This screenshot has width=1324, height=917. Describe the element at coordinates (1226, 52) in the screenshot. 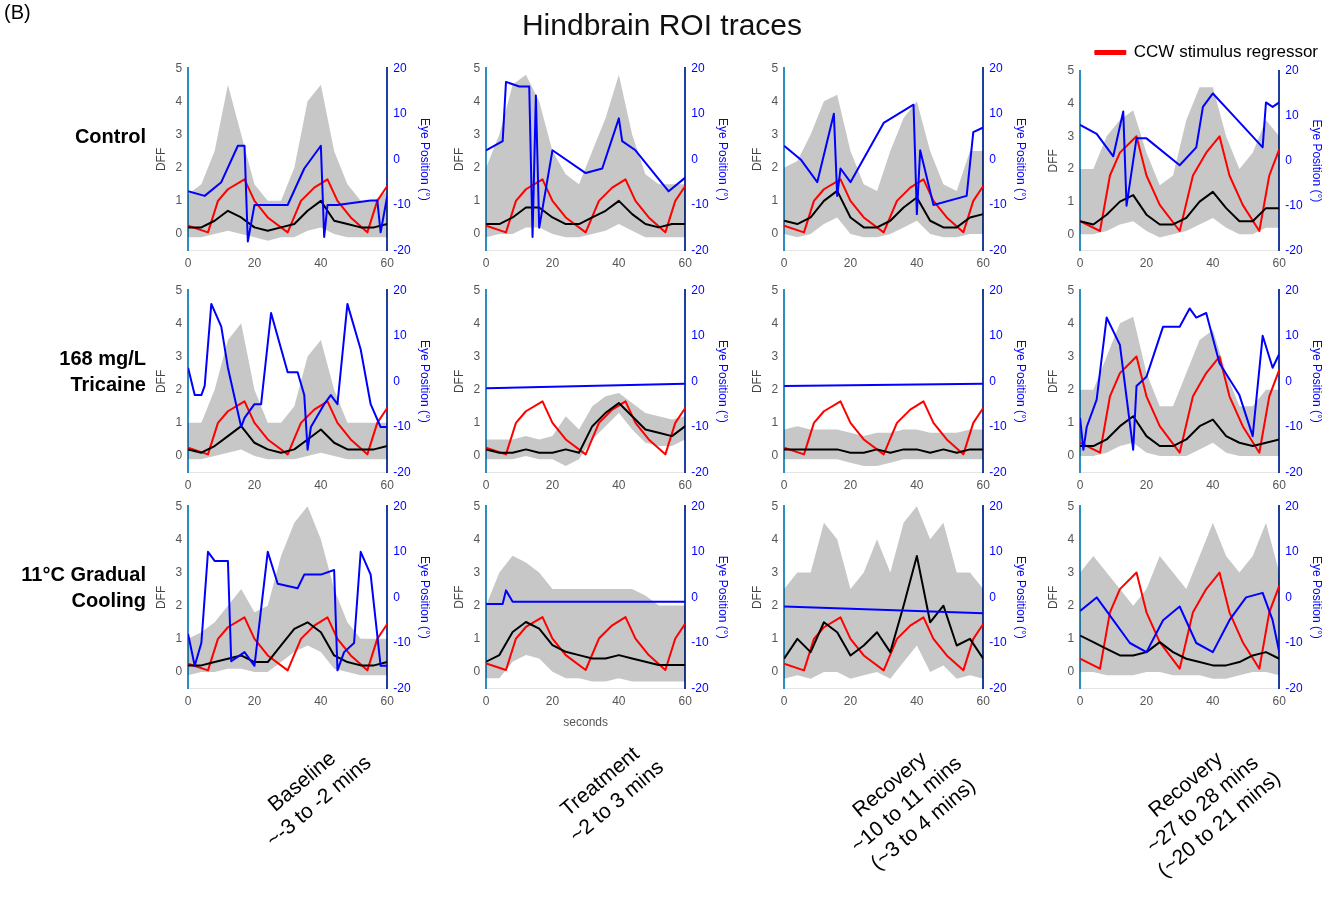

I see `legend-label: CCW stimulus regressor` at that location.